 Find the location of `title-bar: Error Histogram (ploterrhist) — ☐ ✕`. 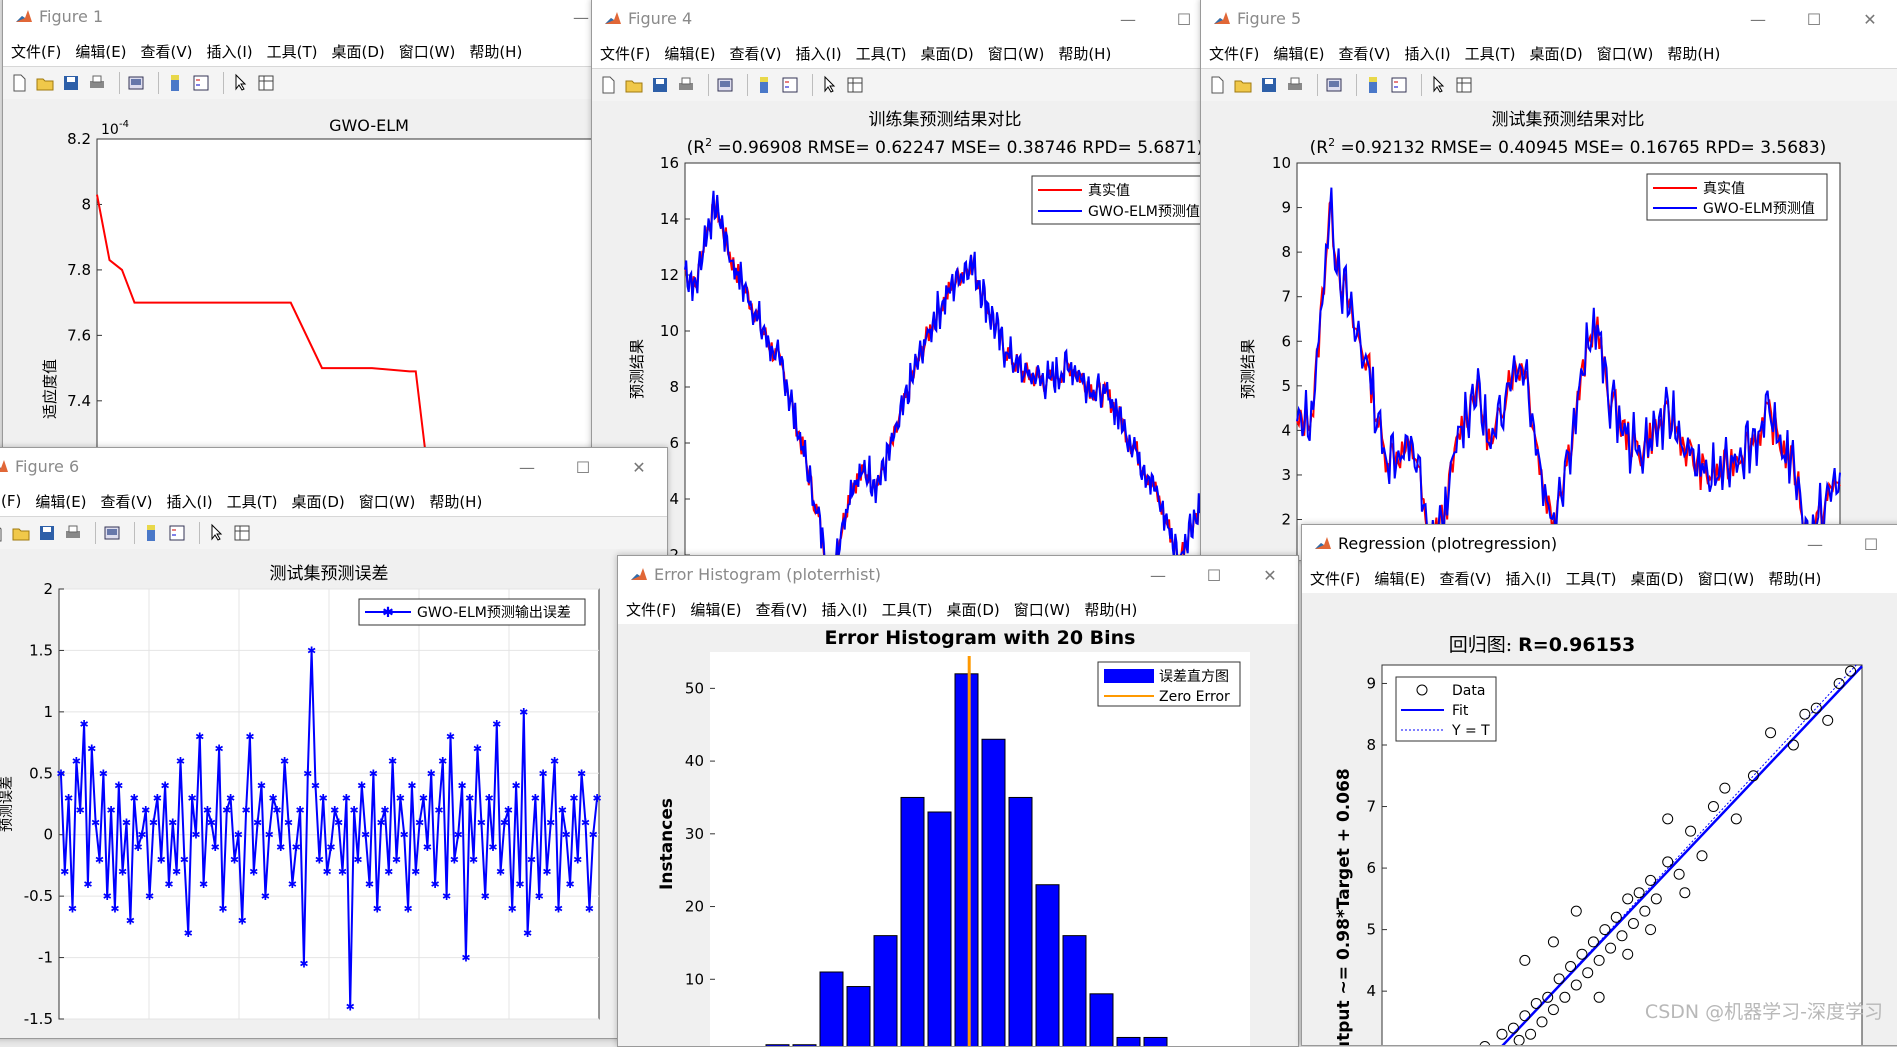

title-bar: Error Histogram (ploterrhist) — ☐ ✕ is located at coordinates (958, 575).